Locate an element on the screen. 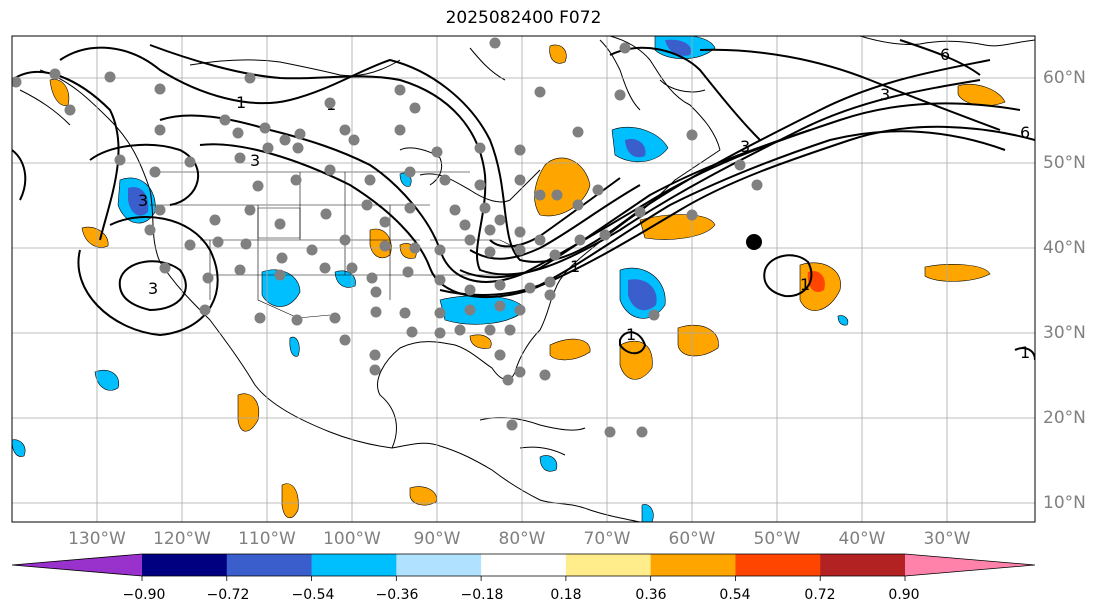 This screenshot has height=615, width=1105. lon-label: 110°W is located at coordinates (267, 539).